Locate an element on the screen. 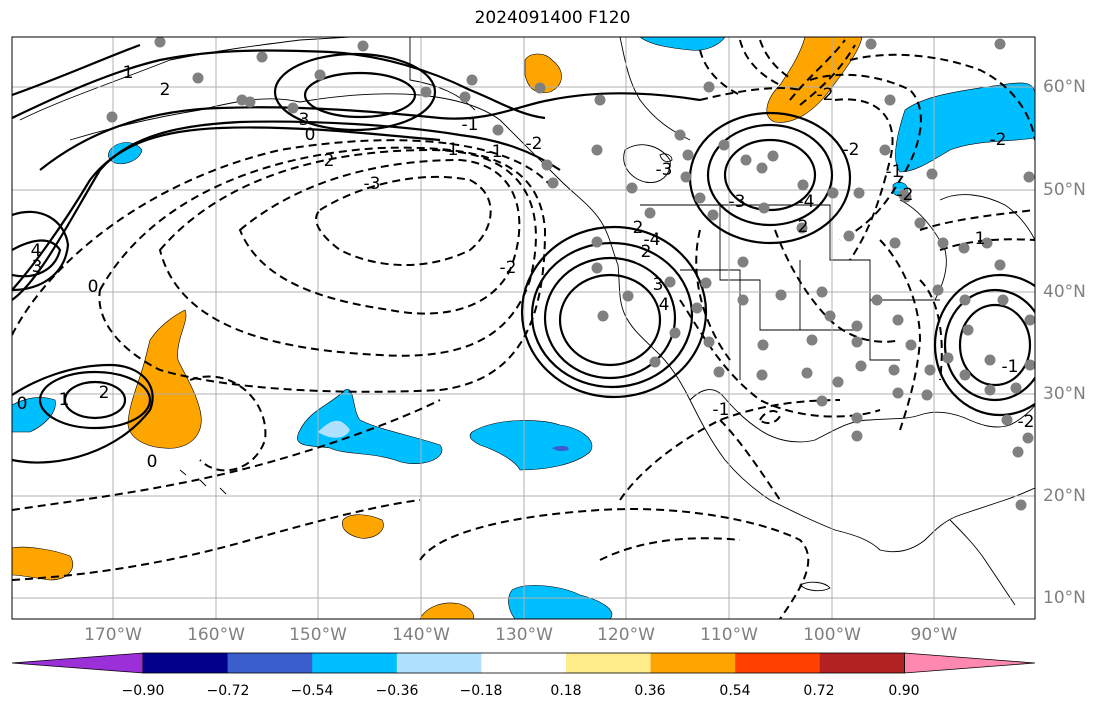 The width and height of the screenshot is (1105, 712). colorbar-tick-label: −0.36 is located at coordinates (397, 691).